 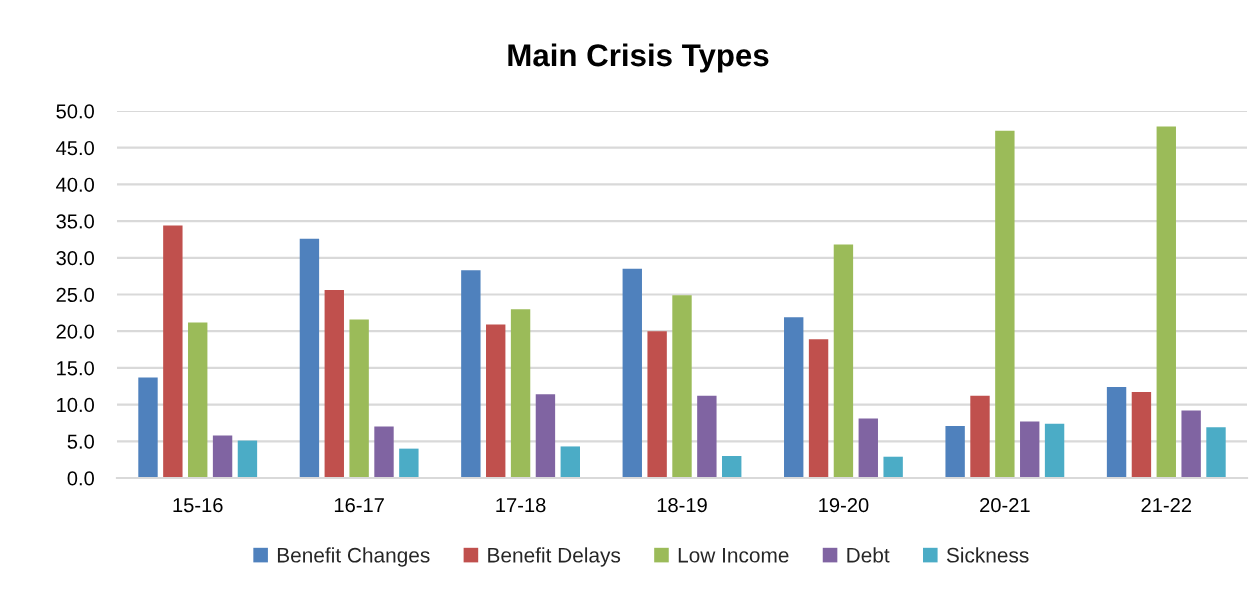 I want to click on legend-label: Sickness, so click(x=987, y=555).